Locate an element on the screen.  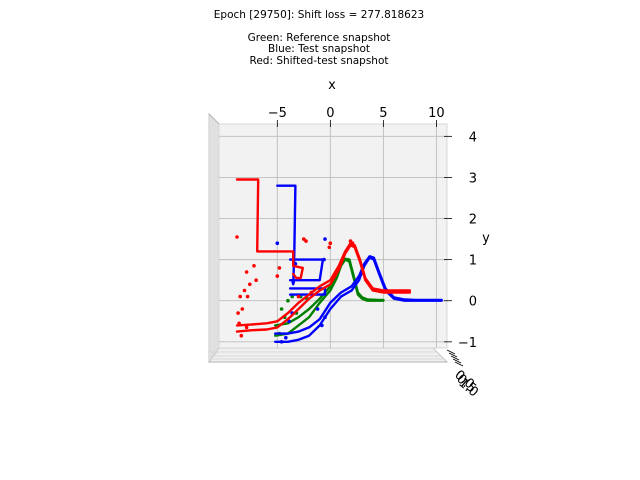
x-axis-ticks: −5 0 5 10 is located at coordinates (356, 116).